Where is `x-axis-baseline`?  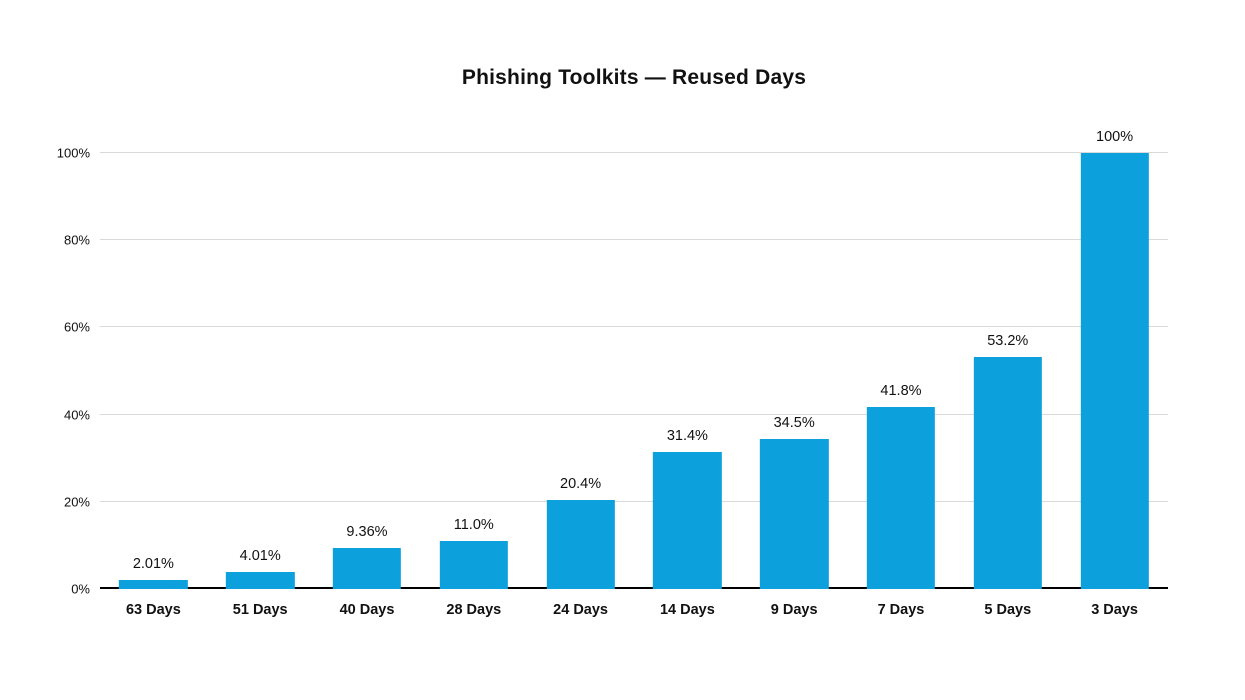 x-axis-baseline is located at coordinates (634, 588).